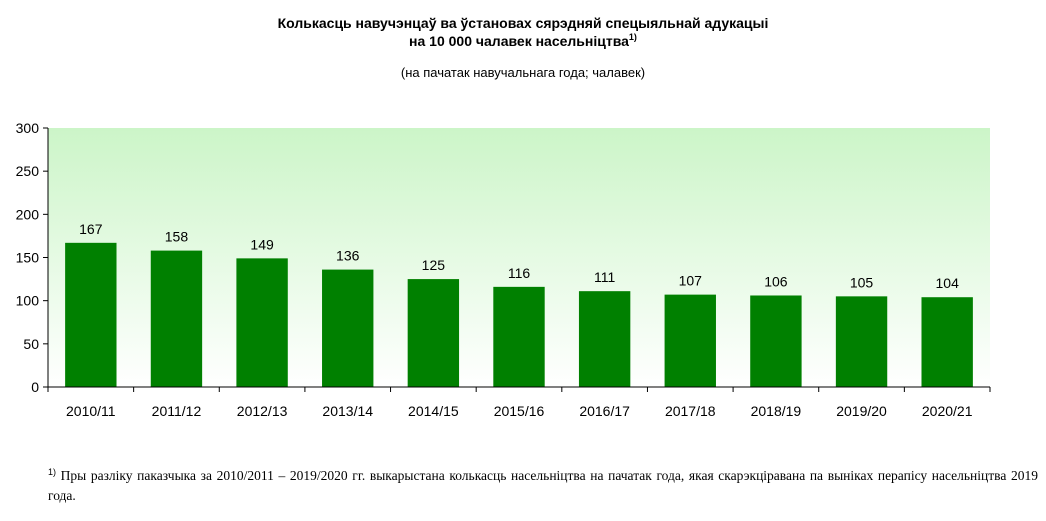  I want to click on chart-title-line-2: на 10 000 чалавек насельніцтва1), so click(523, 41).